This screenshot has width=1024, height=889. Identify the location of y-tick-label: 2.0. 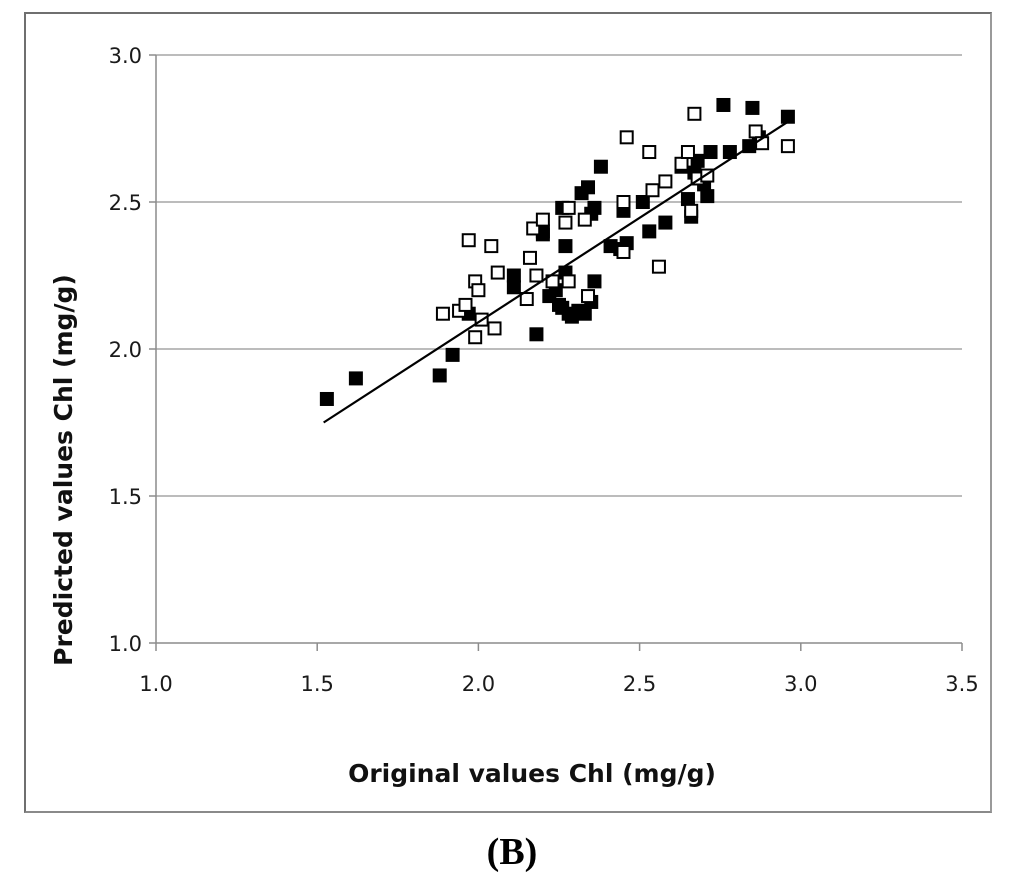
(125, 350).